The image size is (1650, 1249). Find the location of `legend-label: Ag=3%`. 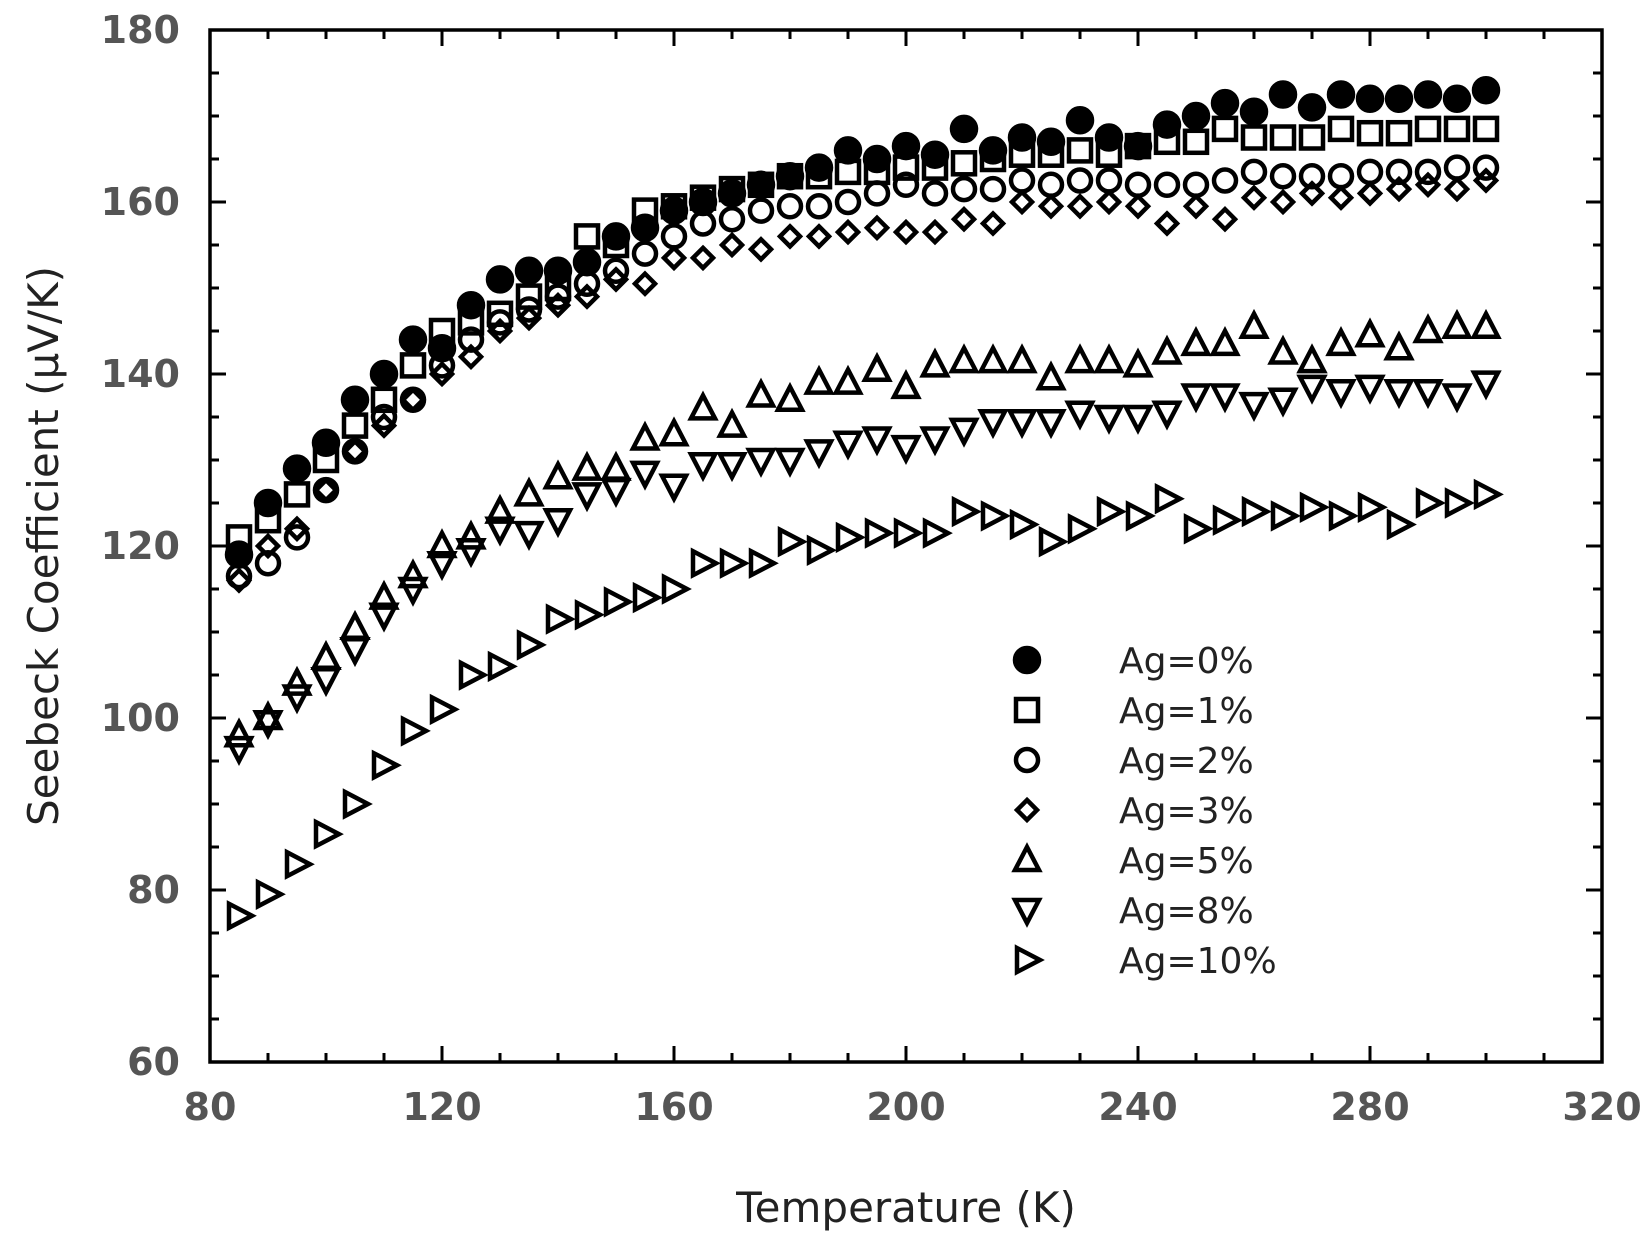

legend-label: Ag=3% is located at coordinates (1186, 811).